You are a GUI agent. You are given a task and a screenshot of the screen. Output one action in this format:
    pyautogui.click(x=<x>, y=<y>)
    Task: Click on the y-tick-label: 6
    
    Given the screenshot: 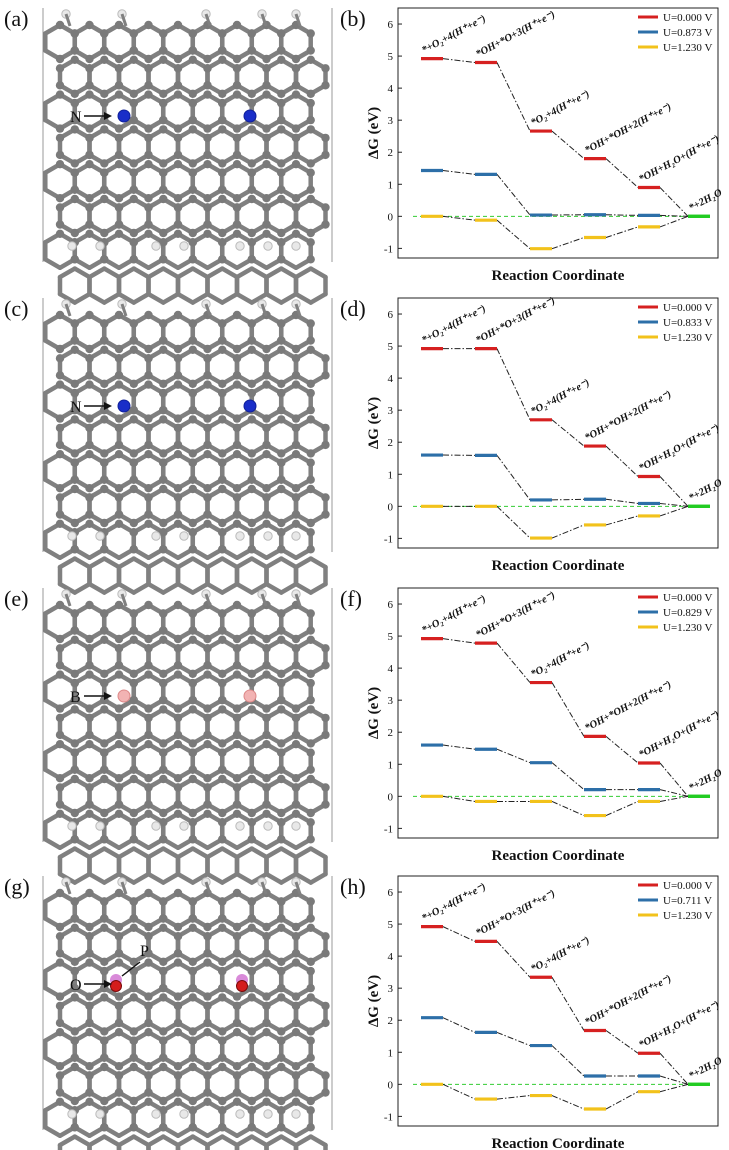 What is the action you would take?
    pyautogui.click(x=391, y=315)
    